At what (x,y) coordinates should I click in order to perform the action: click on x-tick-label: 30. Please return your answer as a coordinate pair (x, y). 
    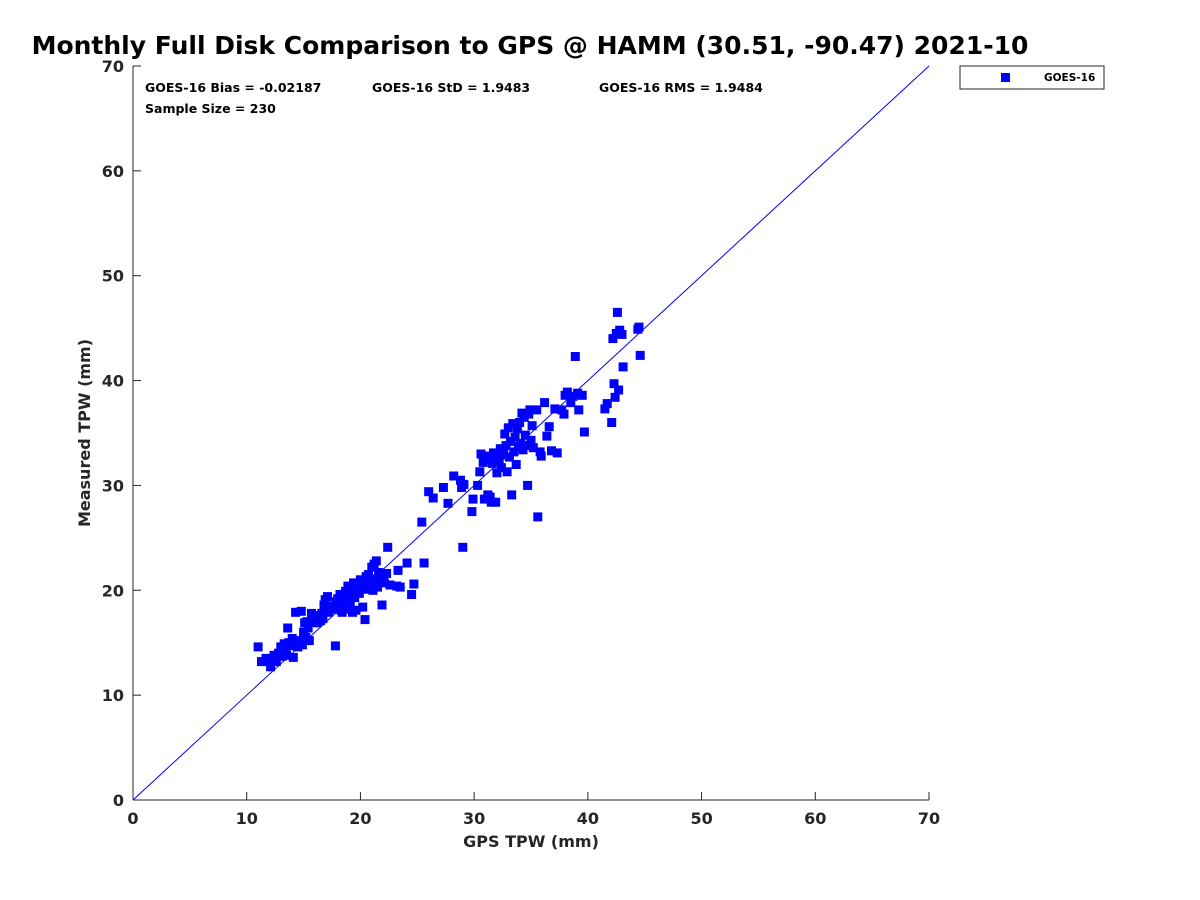
    Looking at the image, I should click on (474, 818).